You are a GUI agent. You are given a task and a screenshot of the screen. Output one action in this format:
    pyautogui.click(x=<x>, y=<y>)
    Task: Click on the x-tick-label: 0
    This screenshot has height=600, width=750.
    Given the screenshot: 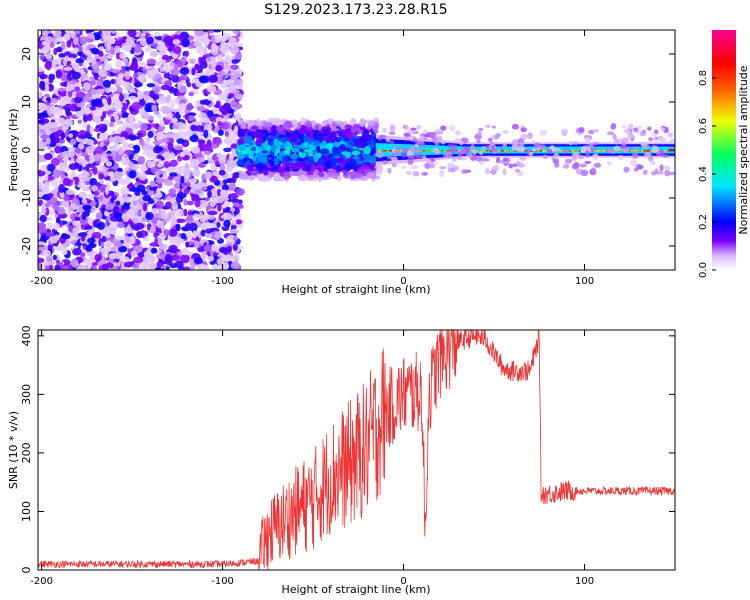 What is the action you would take?
    pyautogui.click(x=403, y=281)
    